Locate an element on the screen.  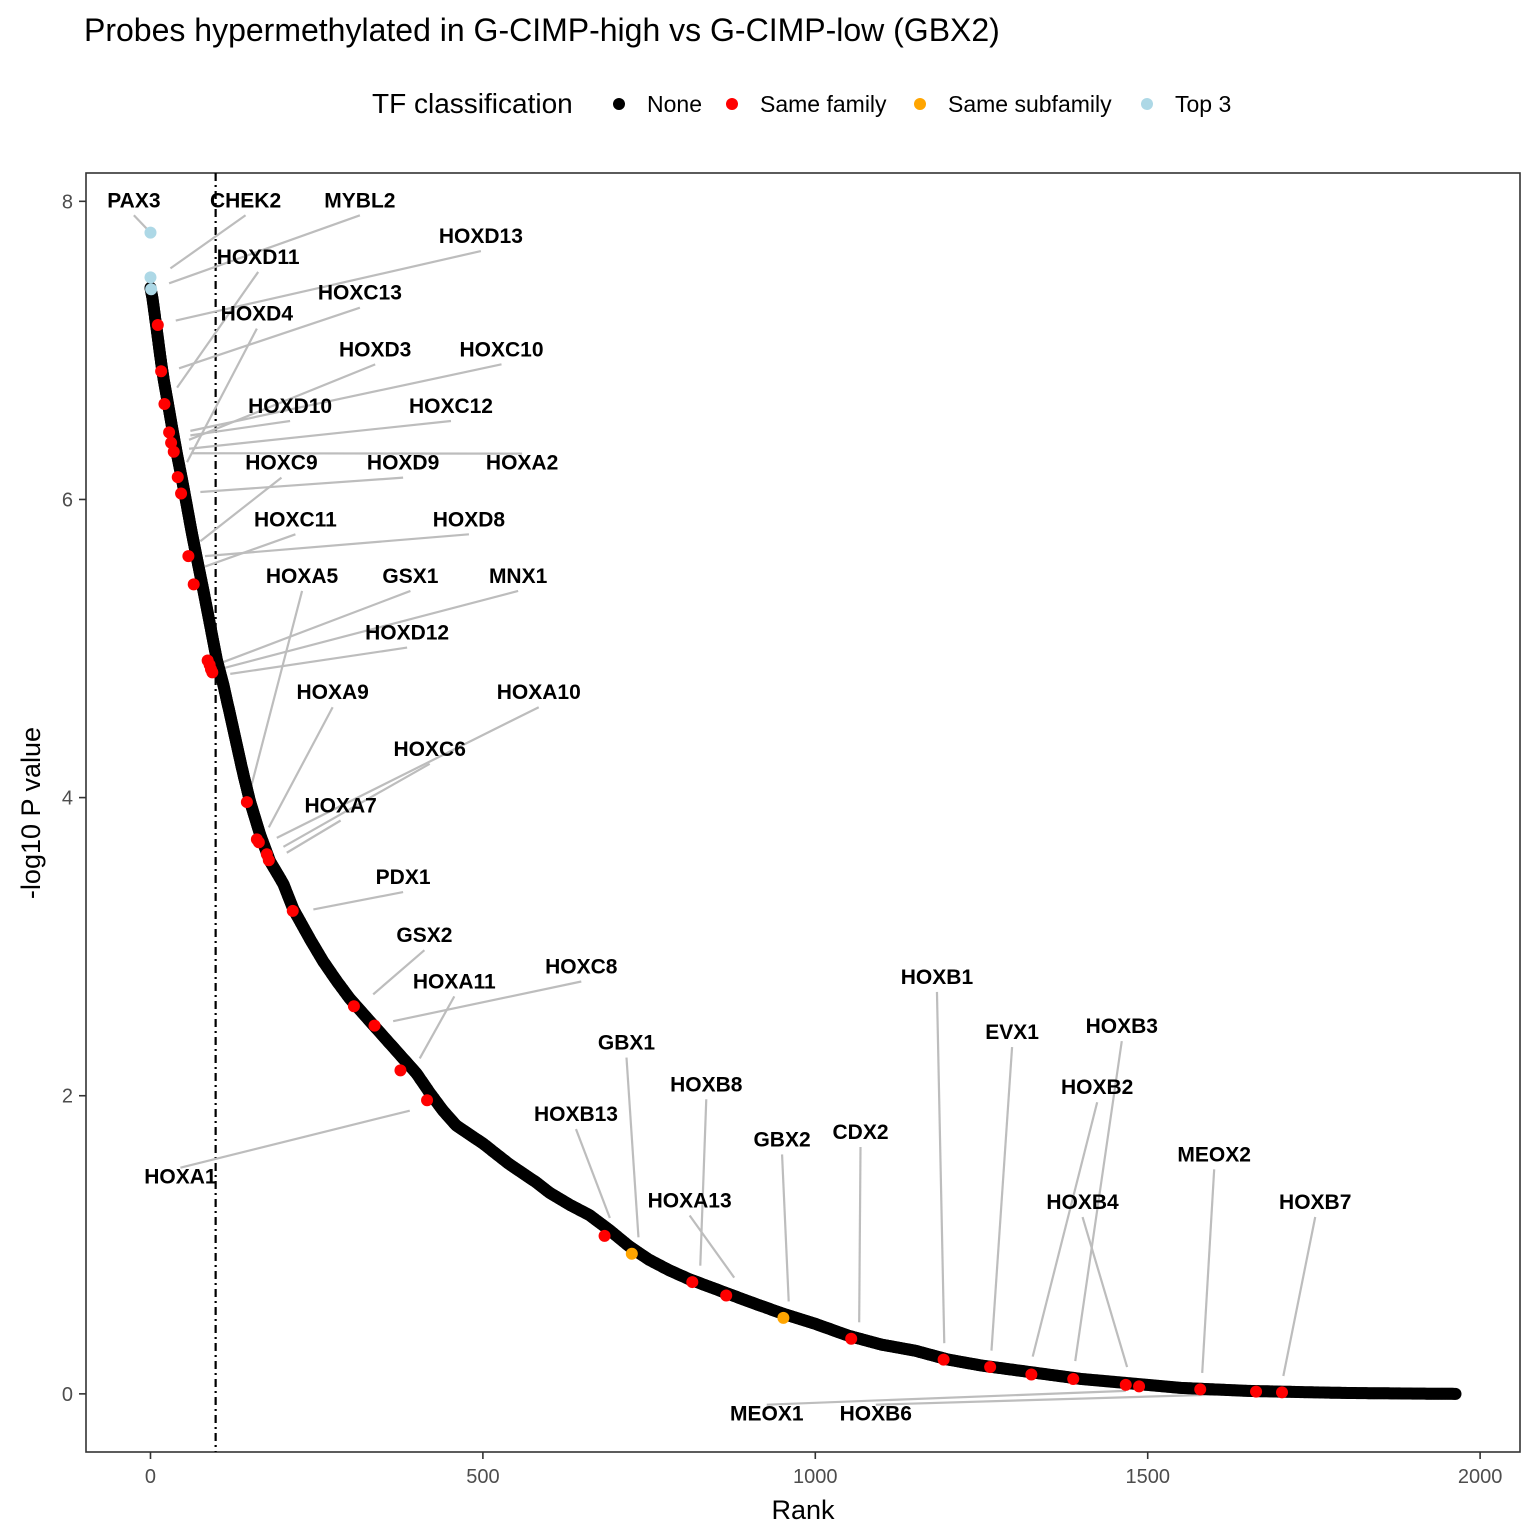
gene-label-38: HOXB2 is located at coordinates (1097, 1087).